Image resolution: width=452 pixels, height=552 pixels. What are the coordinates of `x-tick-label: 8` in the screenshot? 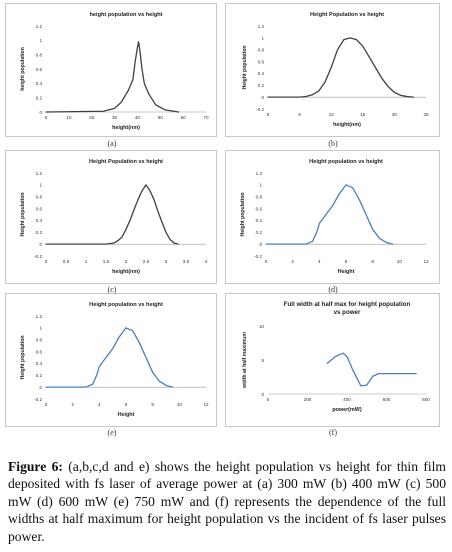 It's located at (152, 404).